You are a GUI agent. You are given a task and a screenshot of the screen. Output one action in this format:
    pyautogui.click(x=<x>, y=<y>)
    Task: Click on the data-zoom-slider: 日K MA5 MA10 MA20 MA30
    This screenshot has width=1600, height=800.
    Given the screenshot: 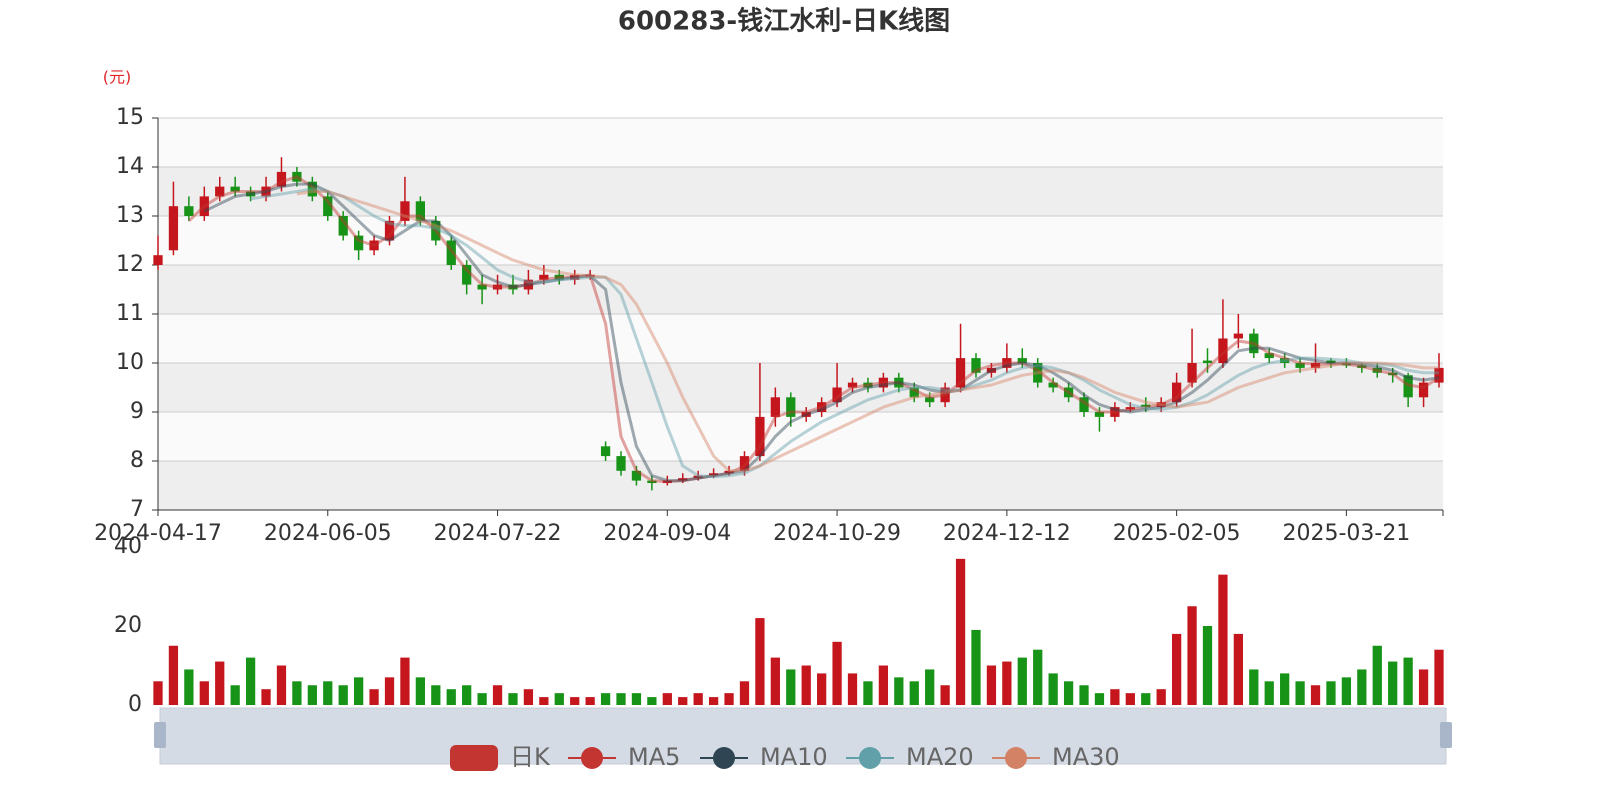 What is the action you would take?
    pyautogui.click(x=803, y=739)
    